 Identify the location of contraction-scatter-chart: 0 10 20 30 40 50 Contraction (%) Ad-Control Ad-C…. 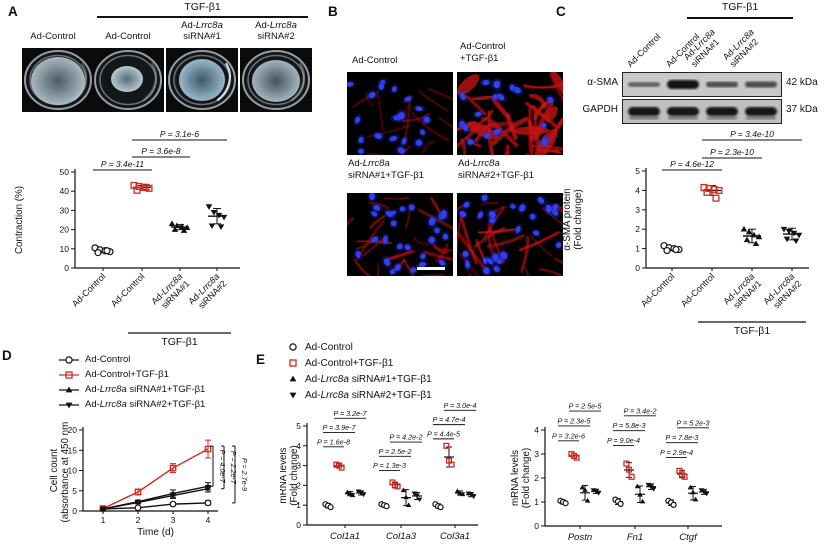
(127, 238).